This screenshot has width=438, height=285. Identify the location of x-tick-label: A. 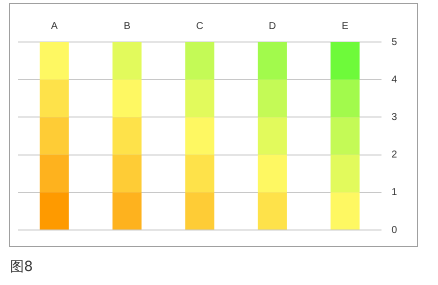
(54, 26).